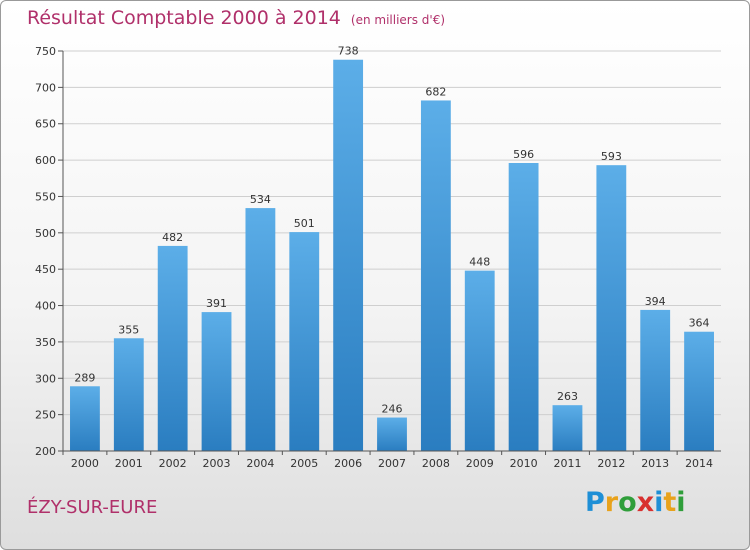  Describe the element at coordinates (45, 378) in the screenshot. I see `y-tick-label: 300` at that location.